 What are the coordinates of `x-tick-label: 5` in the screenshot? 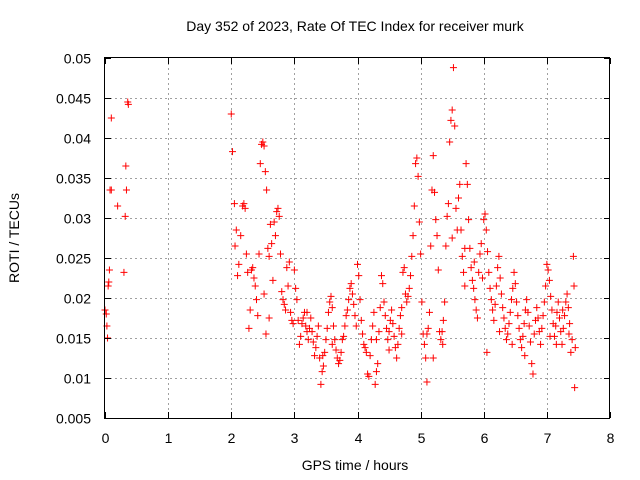 It's located at (422, 438).